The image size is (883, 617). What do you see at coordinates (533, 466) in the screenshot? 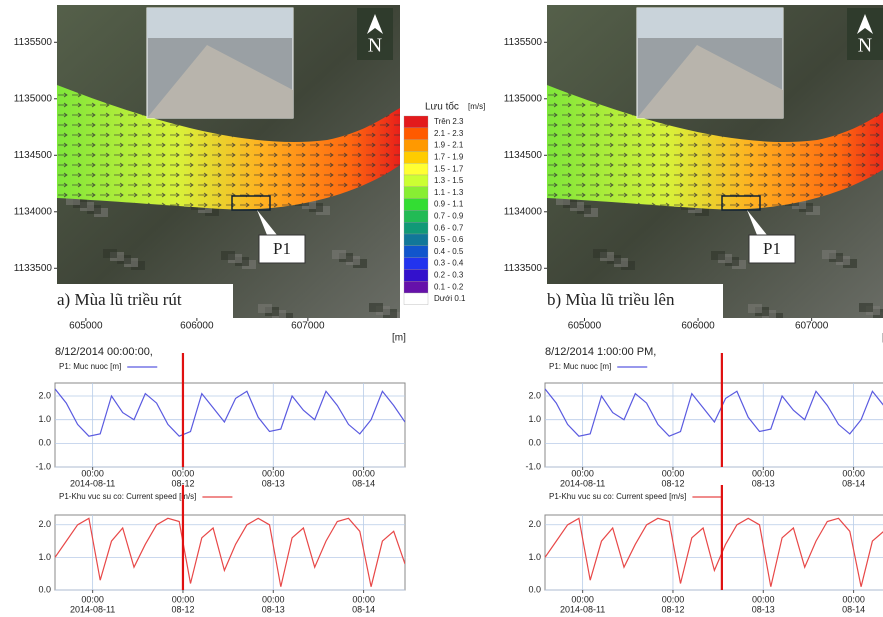
I see `y-tick-label: -1.0` at bounding box center [533, 466].